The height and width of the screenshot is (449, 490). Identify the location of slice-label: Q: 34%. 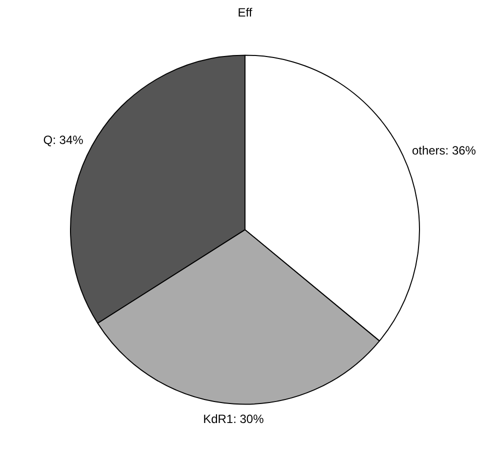
(63, 140).